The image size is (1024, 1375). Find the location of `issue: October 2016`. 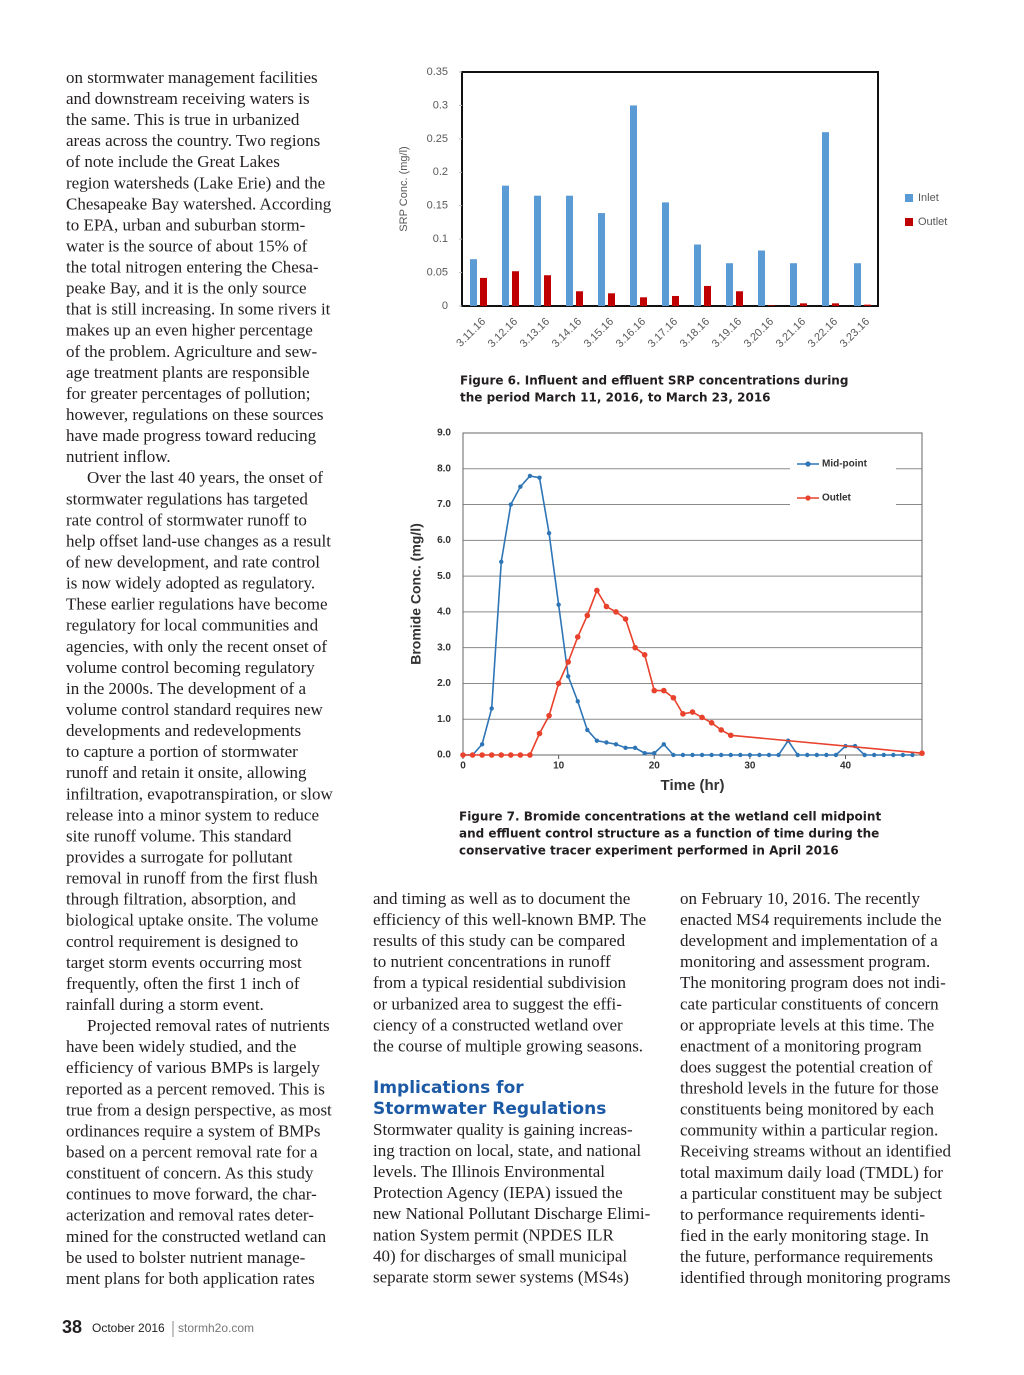

issue: October 2016 is located at coordinates (128, 1328).